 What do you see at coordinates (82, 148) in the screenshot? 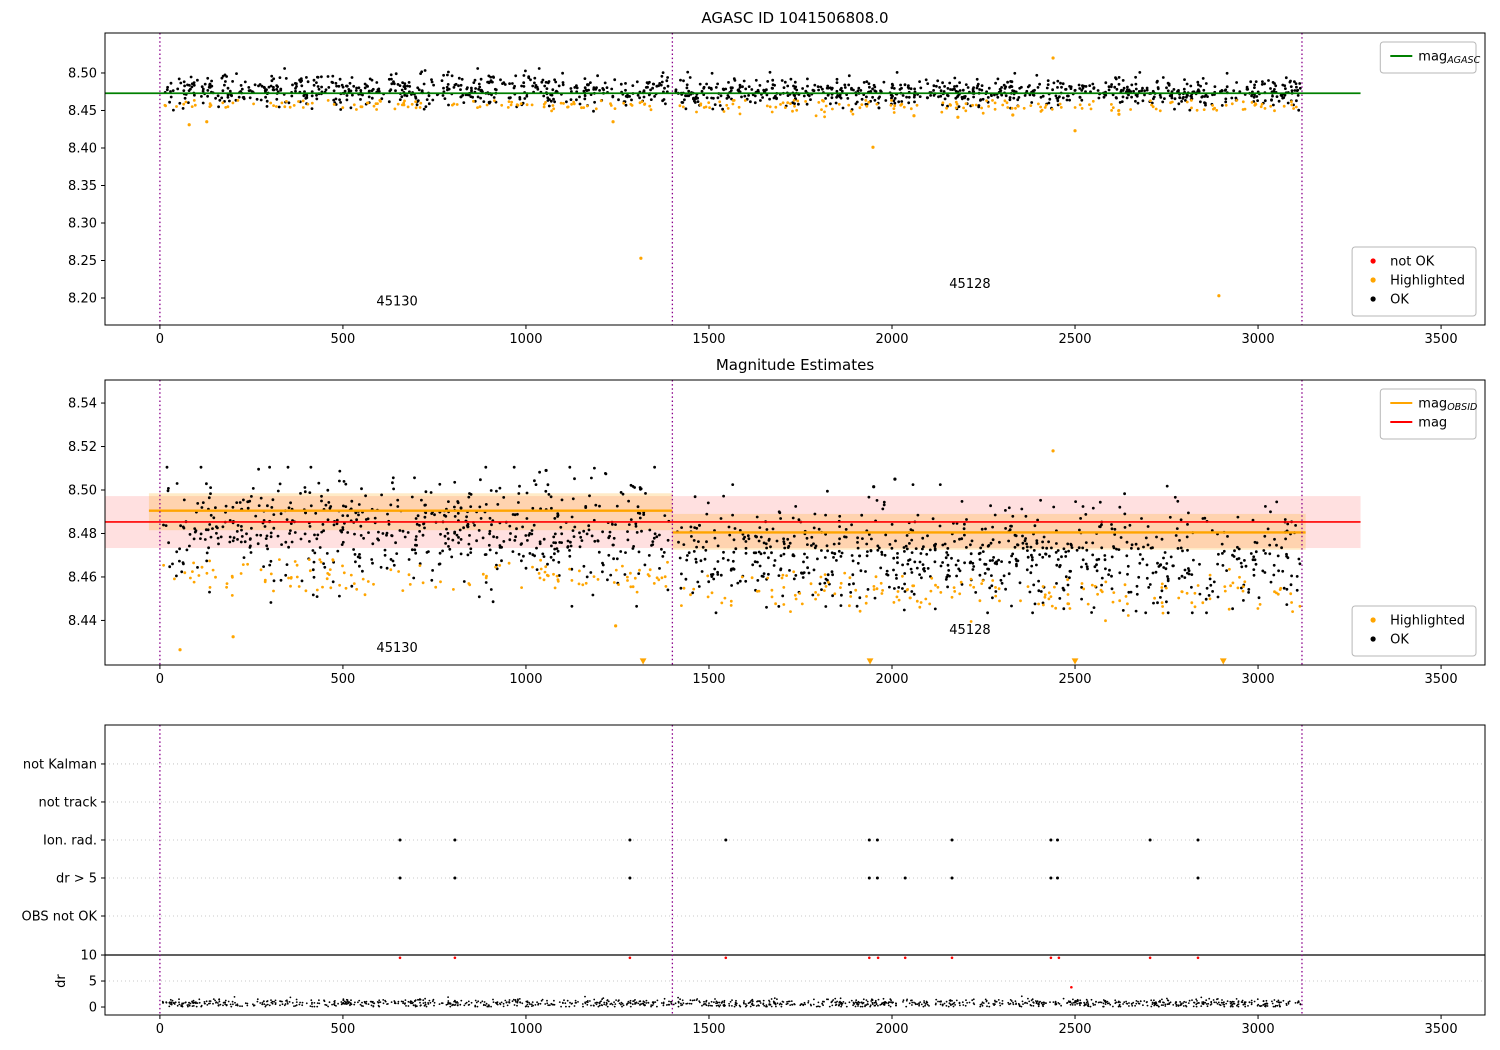
I see `y-tick-label: 8.40` at bounding box center [82, 148].